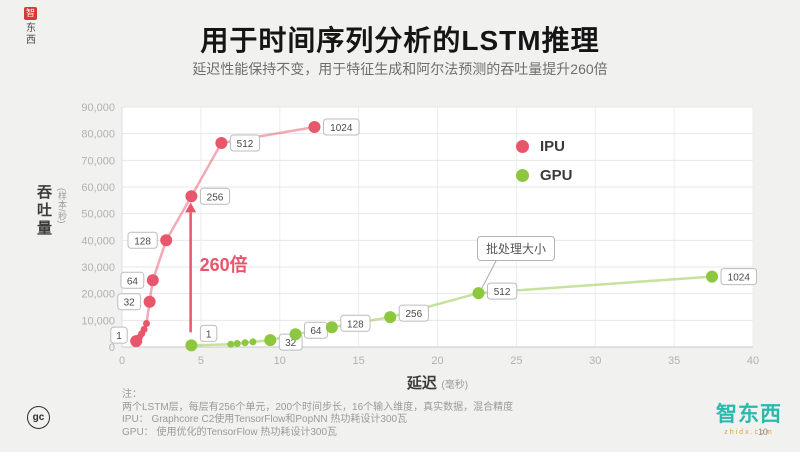  Describe the element at coordinates (201, 361) in the screenshot. I see `x-tick-label: 5` at that location.